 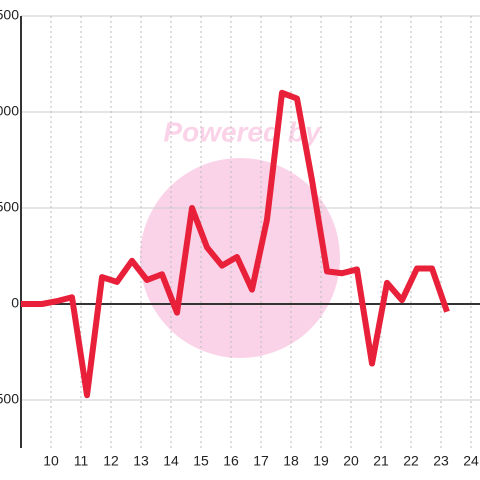 What do you see at coordinates (9, 399) in the screenshot?
I see `y-tick-label: -500` at bounding box center [9, 399].